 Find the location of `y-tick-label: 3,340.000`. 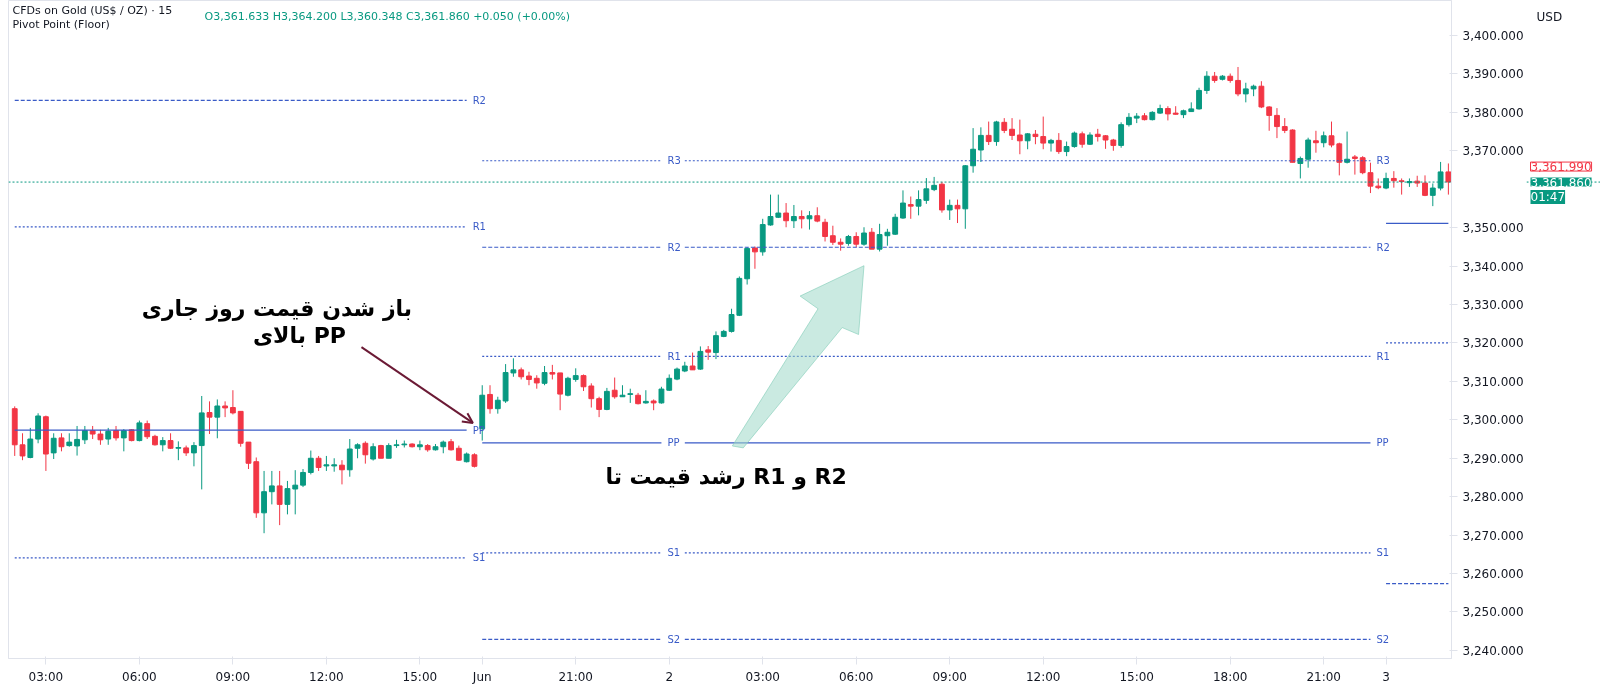

y-tick-label: 3,340.000 is located at coordinates (1493, 266).